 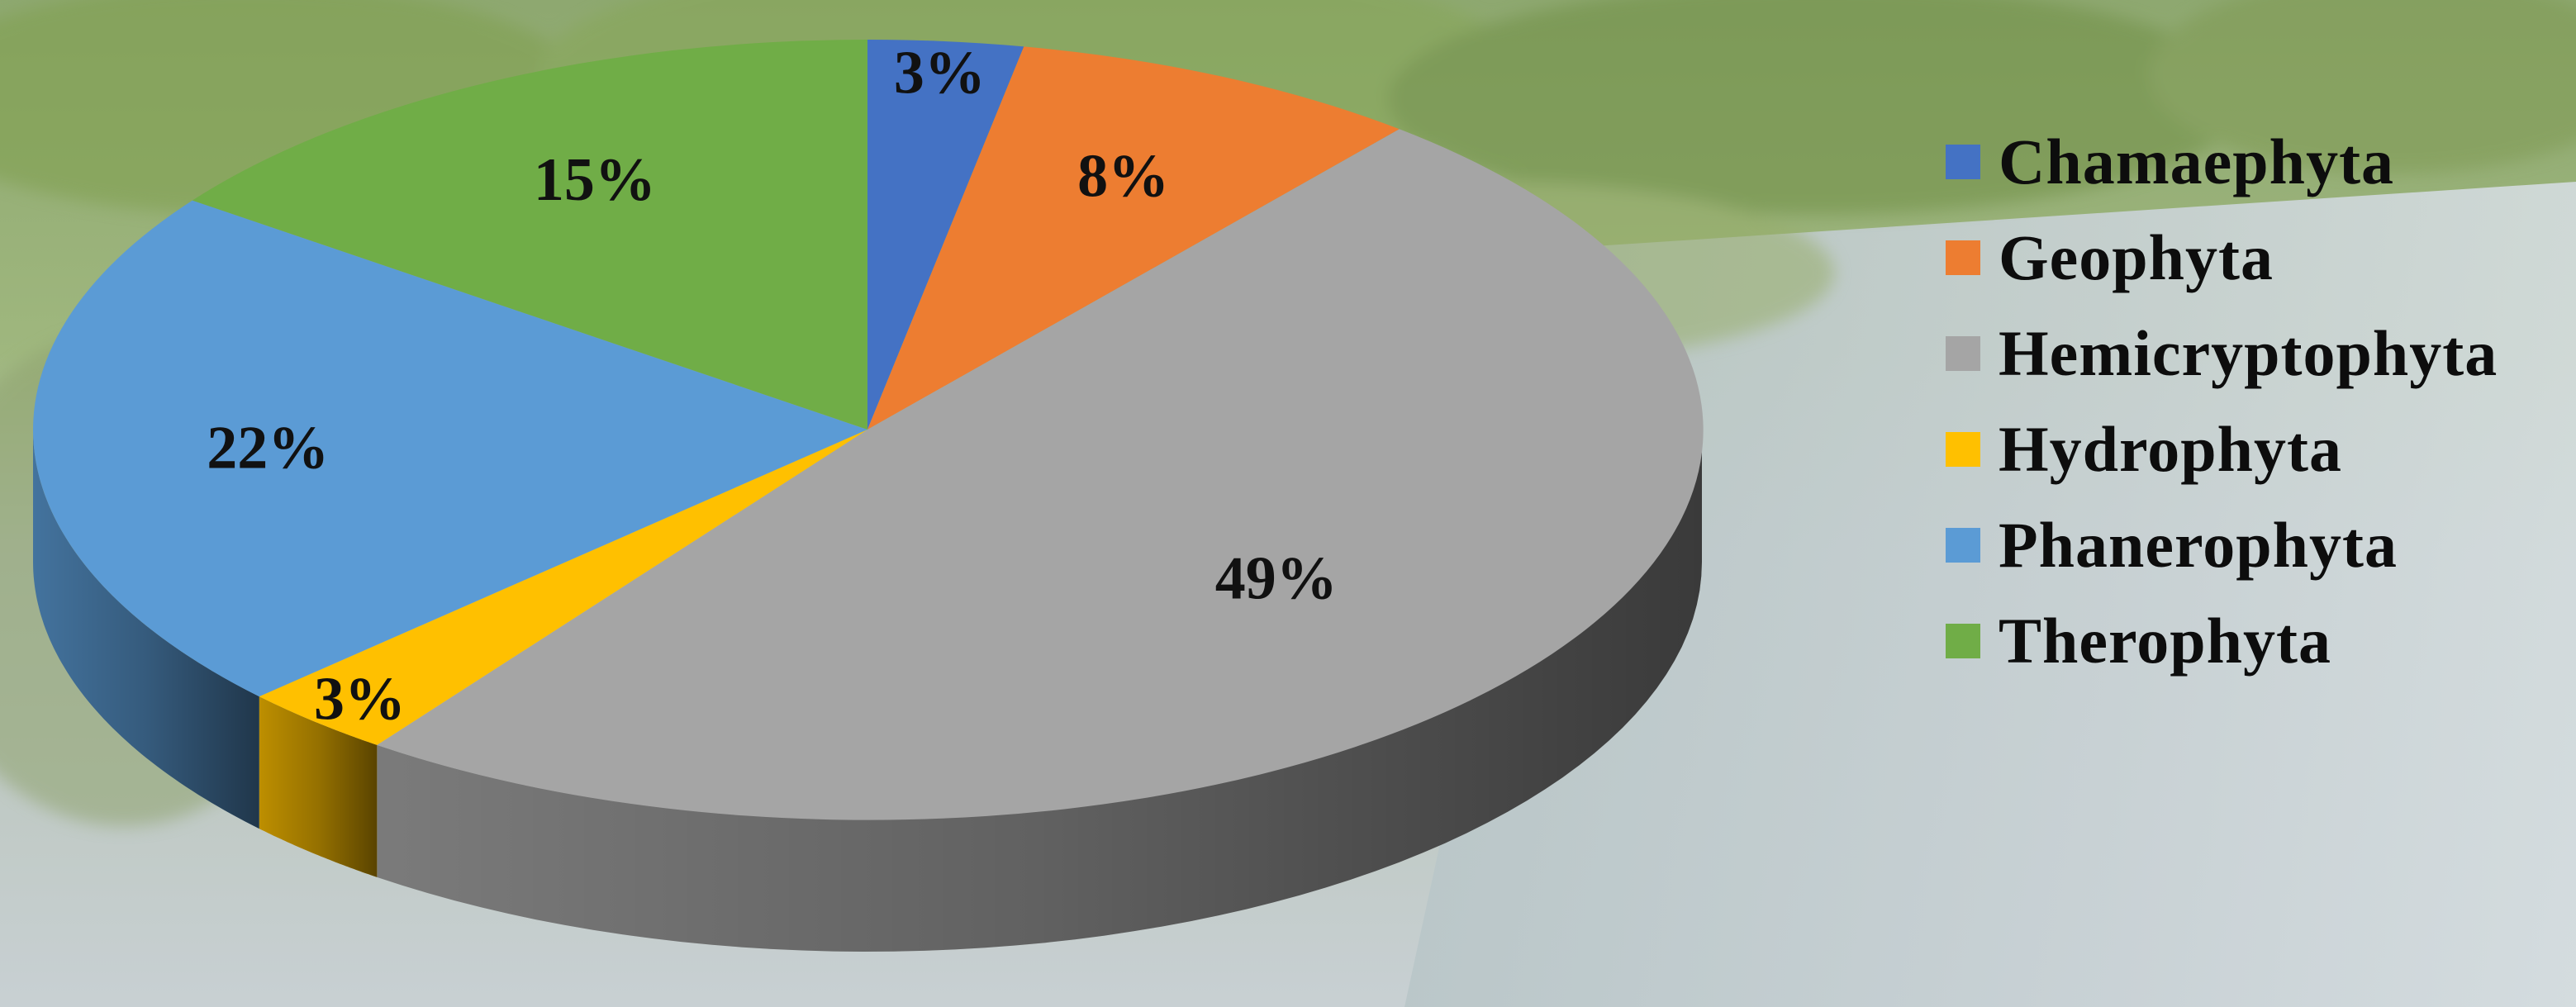 I want to click on legend-item-hydrophyta: Hydrophyta, so click(x=2222, y=449).